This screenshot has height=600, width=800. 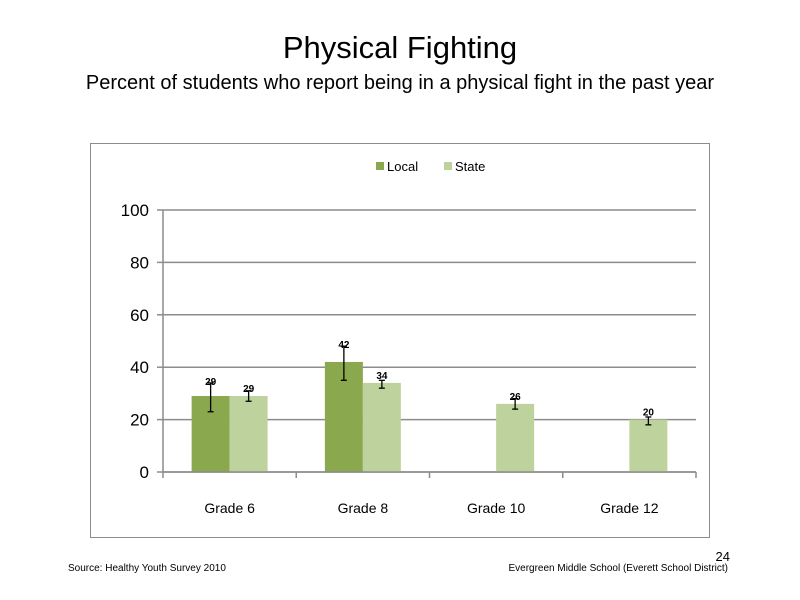 What do you see at coordinates (400, 47) in the screenshot?
I see `chart-title: Physical Fighting` at bounding box center [400, 47].